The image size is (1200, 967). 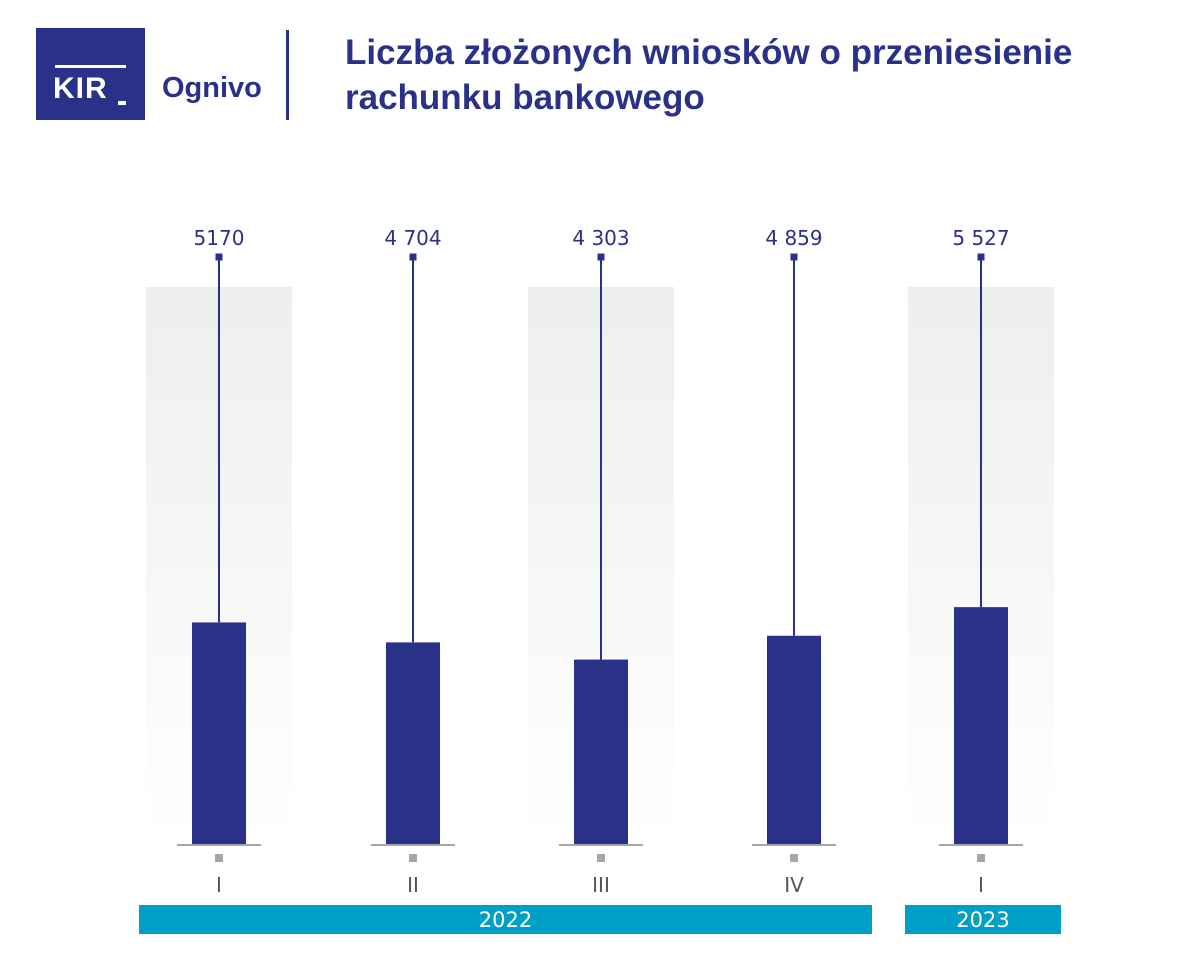 What do you see at coordinates (601, 885) in the screenshot?
I see `category-label: III` at bounding box center [601, 885].